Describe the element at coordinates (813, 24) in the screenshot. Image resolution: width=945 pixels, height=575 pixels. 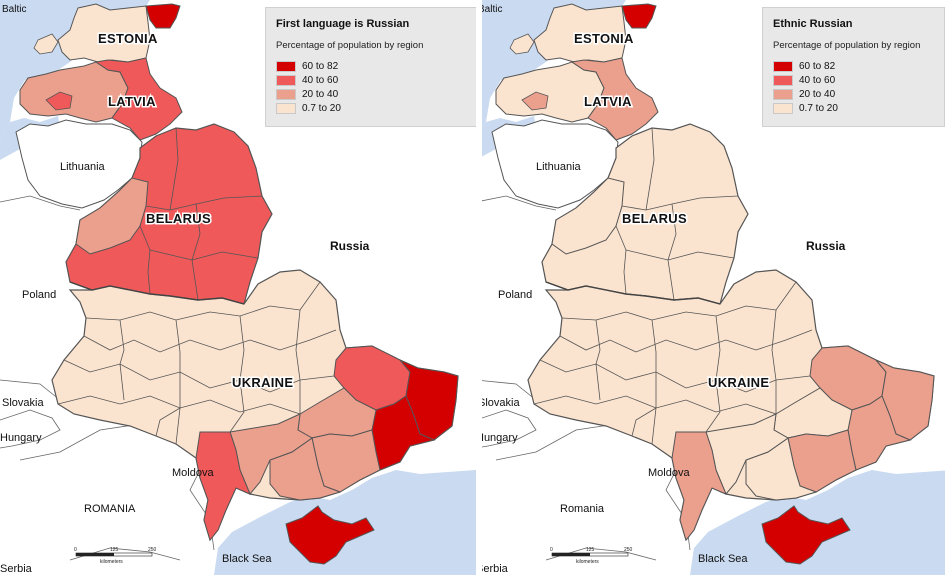
I see `legend-title: Ethnic Russian` at that location.